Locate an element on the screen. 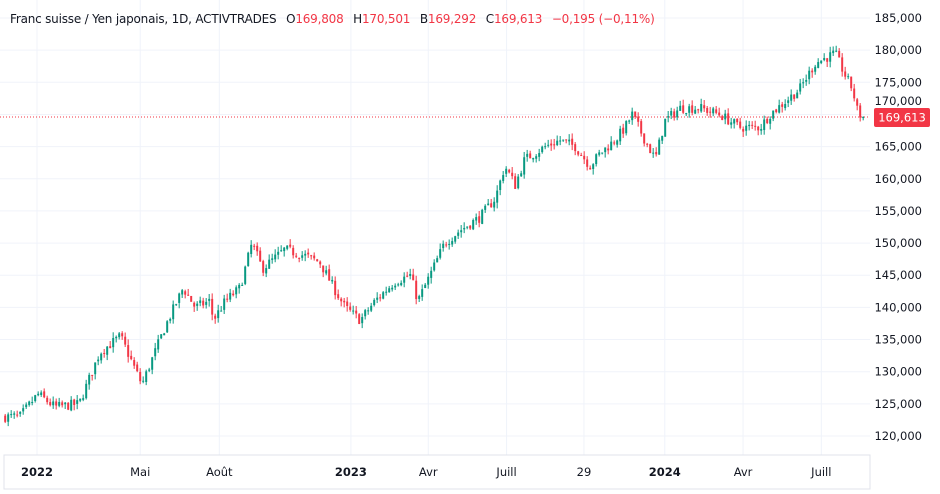  price-axis-label: 160,000 is located at coordinates (898, 179).